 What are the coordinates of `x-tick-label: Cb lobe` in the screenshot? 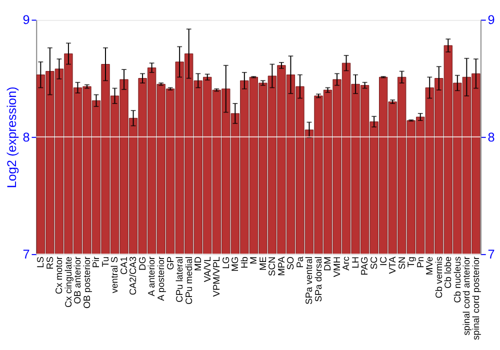 It's located at (448, 272).